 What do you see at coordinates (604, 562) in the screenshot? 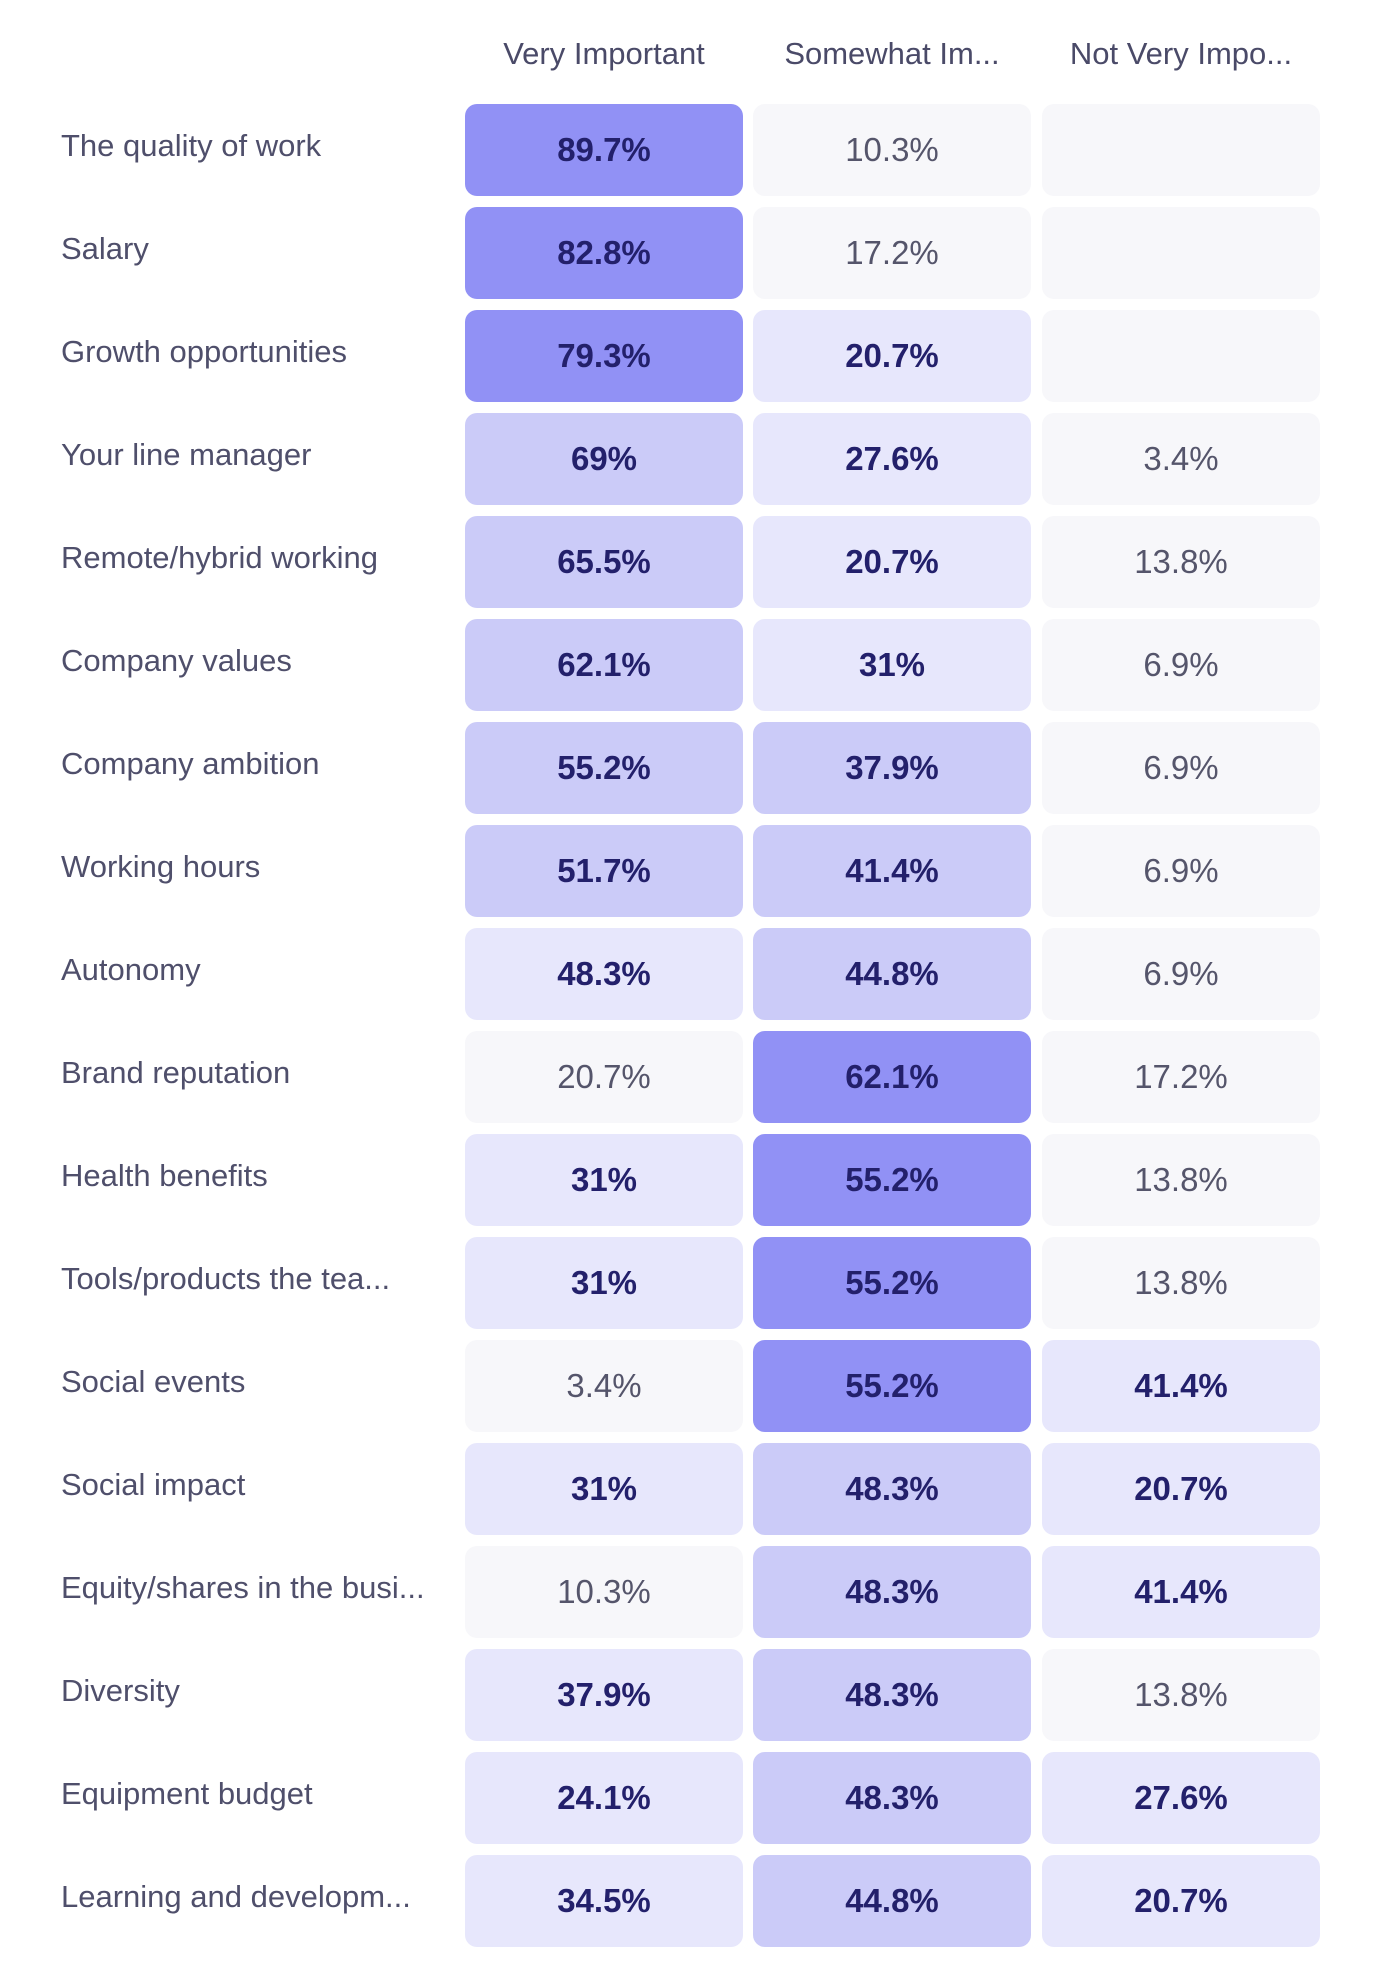
I see `heatmap-cell: 65.5%` at bounding box center [604, 562].